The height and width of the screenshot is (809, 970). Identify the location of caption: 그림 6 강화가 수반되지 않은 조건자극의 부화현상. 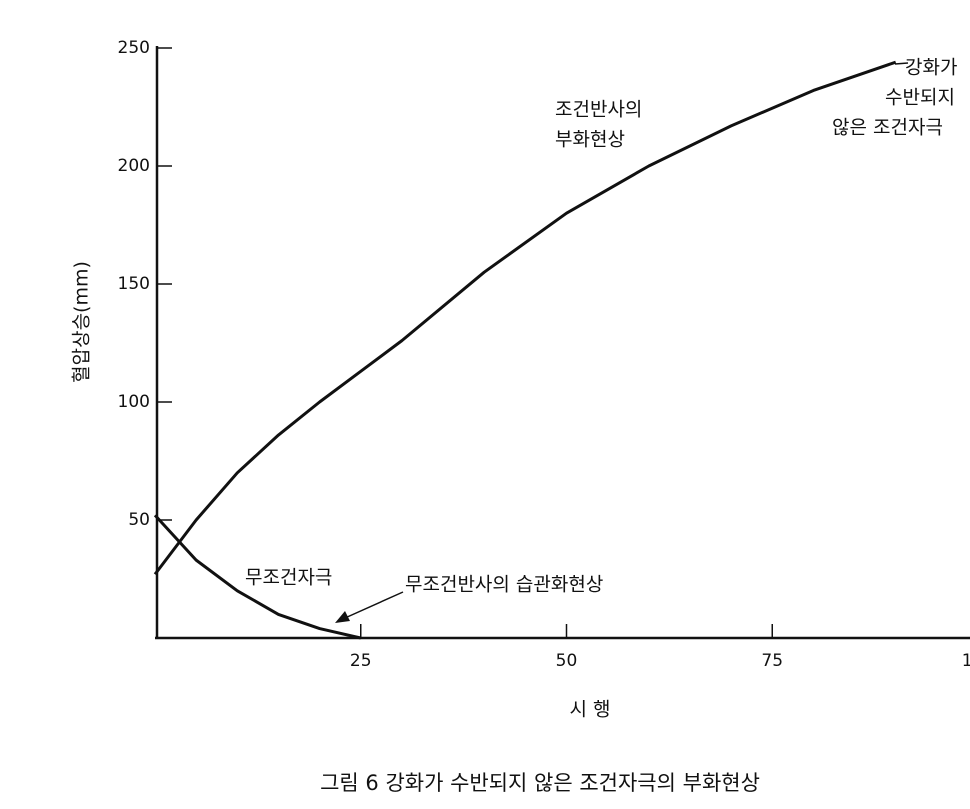
(540, 783).